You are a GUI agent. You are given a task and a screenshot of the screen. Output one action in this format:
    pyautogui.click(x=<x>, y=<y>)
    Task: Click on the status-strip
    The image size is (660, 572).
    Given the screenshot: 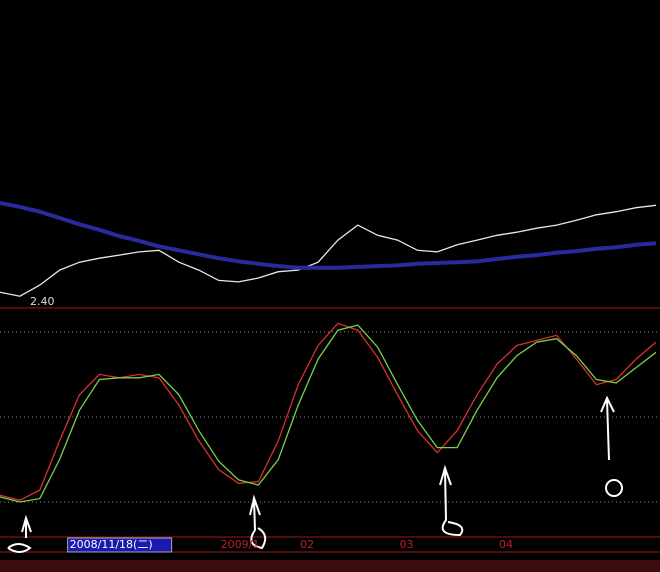 What is the action you would take?
    pyautogui.click(x=330, y=566)
    